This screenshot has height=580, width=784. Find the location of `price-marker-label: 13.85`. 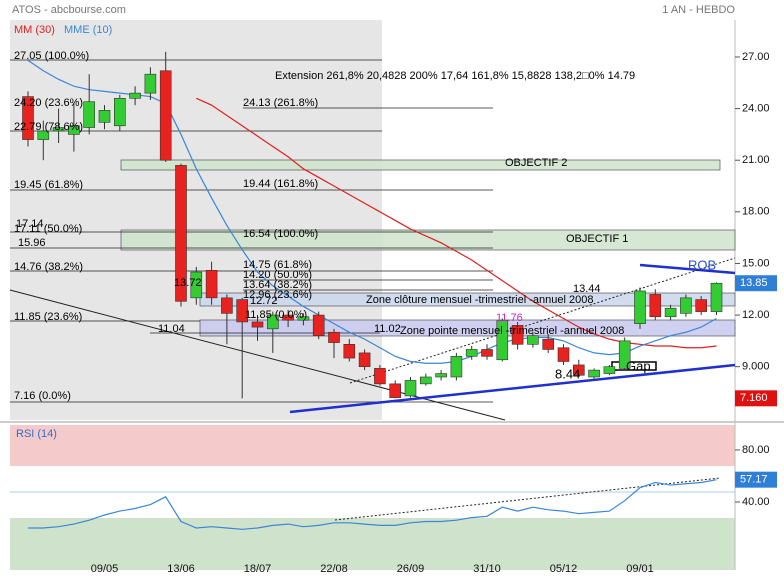

price-marker-label: 13.85 is located at coordinates (754, 283).